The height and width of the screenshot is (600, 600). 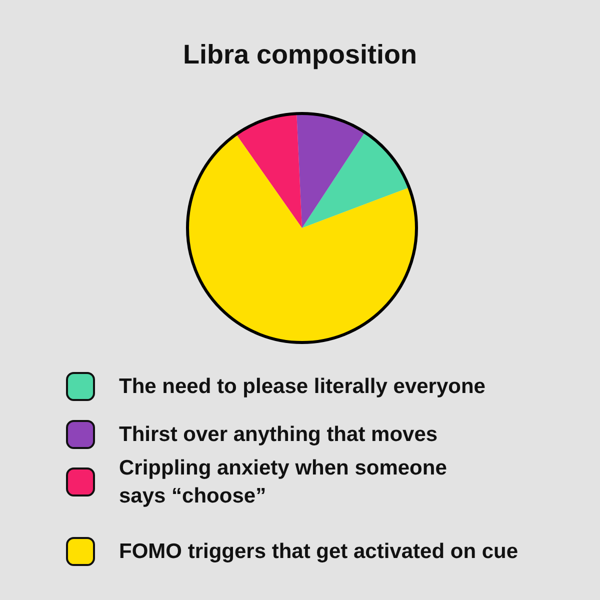 What do you see at coordinates (283, 482) in the screenshot?
I see `legend-label: Crippling anxiety when someone says “choose”` at bounding box center [283, 482].